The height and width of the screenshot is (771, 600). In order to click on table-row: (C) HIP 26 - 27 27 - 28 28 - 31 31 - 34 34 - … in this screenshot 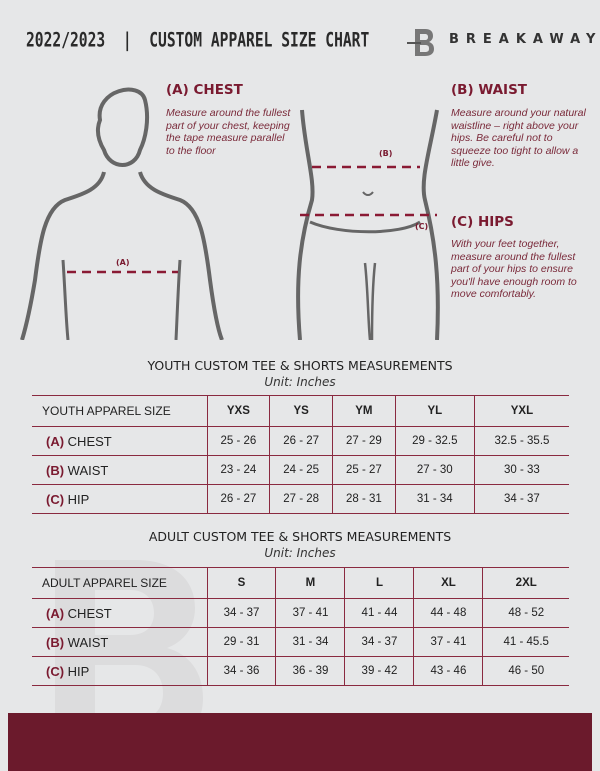, I will do `click(300, 499)`.